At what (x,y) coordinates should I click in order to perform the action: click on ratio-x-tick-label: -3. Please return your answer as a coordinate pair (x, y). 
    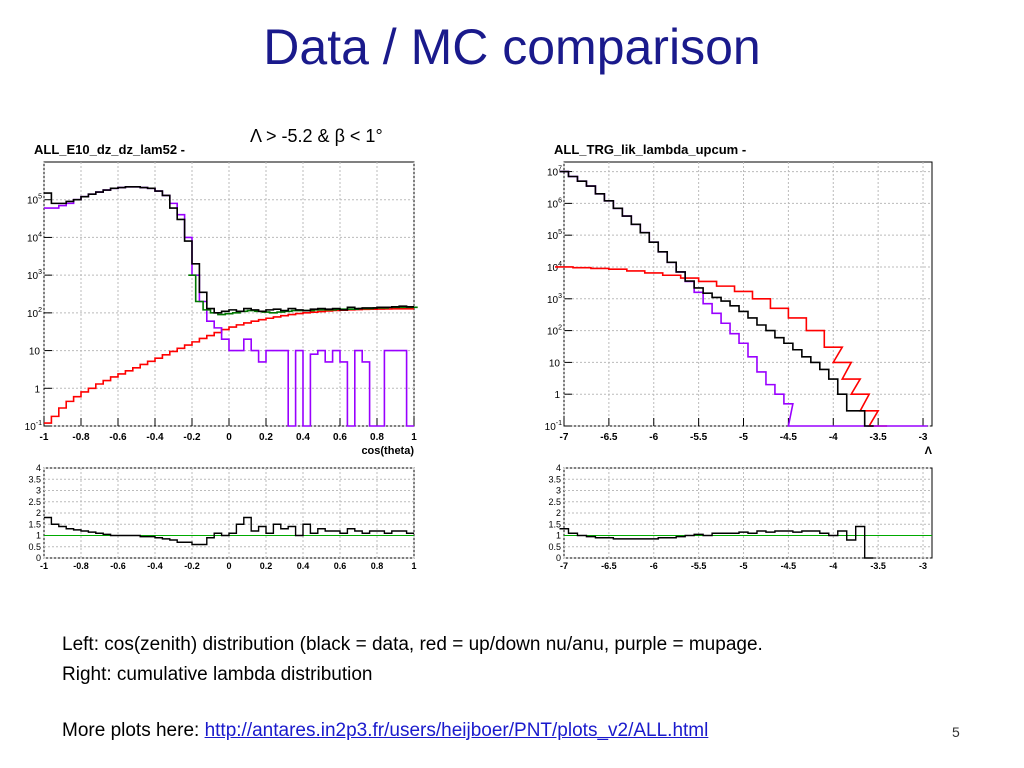
    Looking at the image, I should click on (923, 566).